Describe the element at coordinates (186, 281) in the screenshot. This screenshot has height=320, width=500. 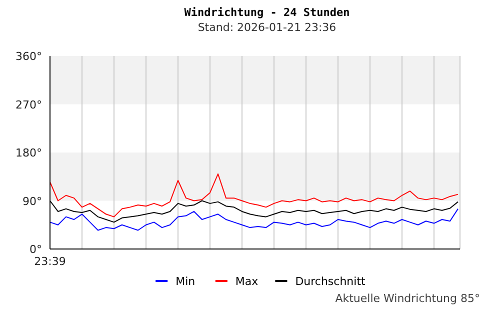
I see `legend-label: Min` at that location.